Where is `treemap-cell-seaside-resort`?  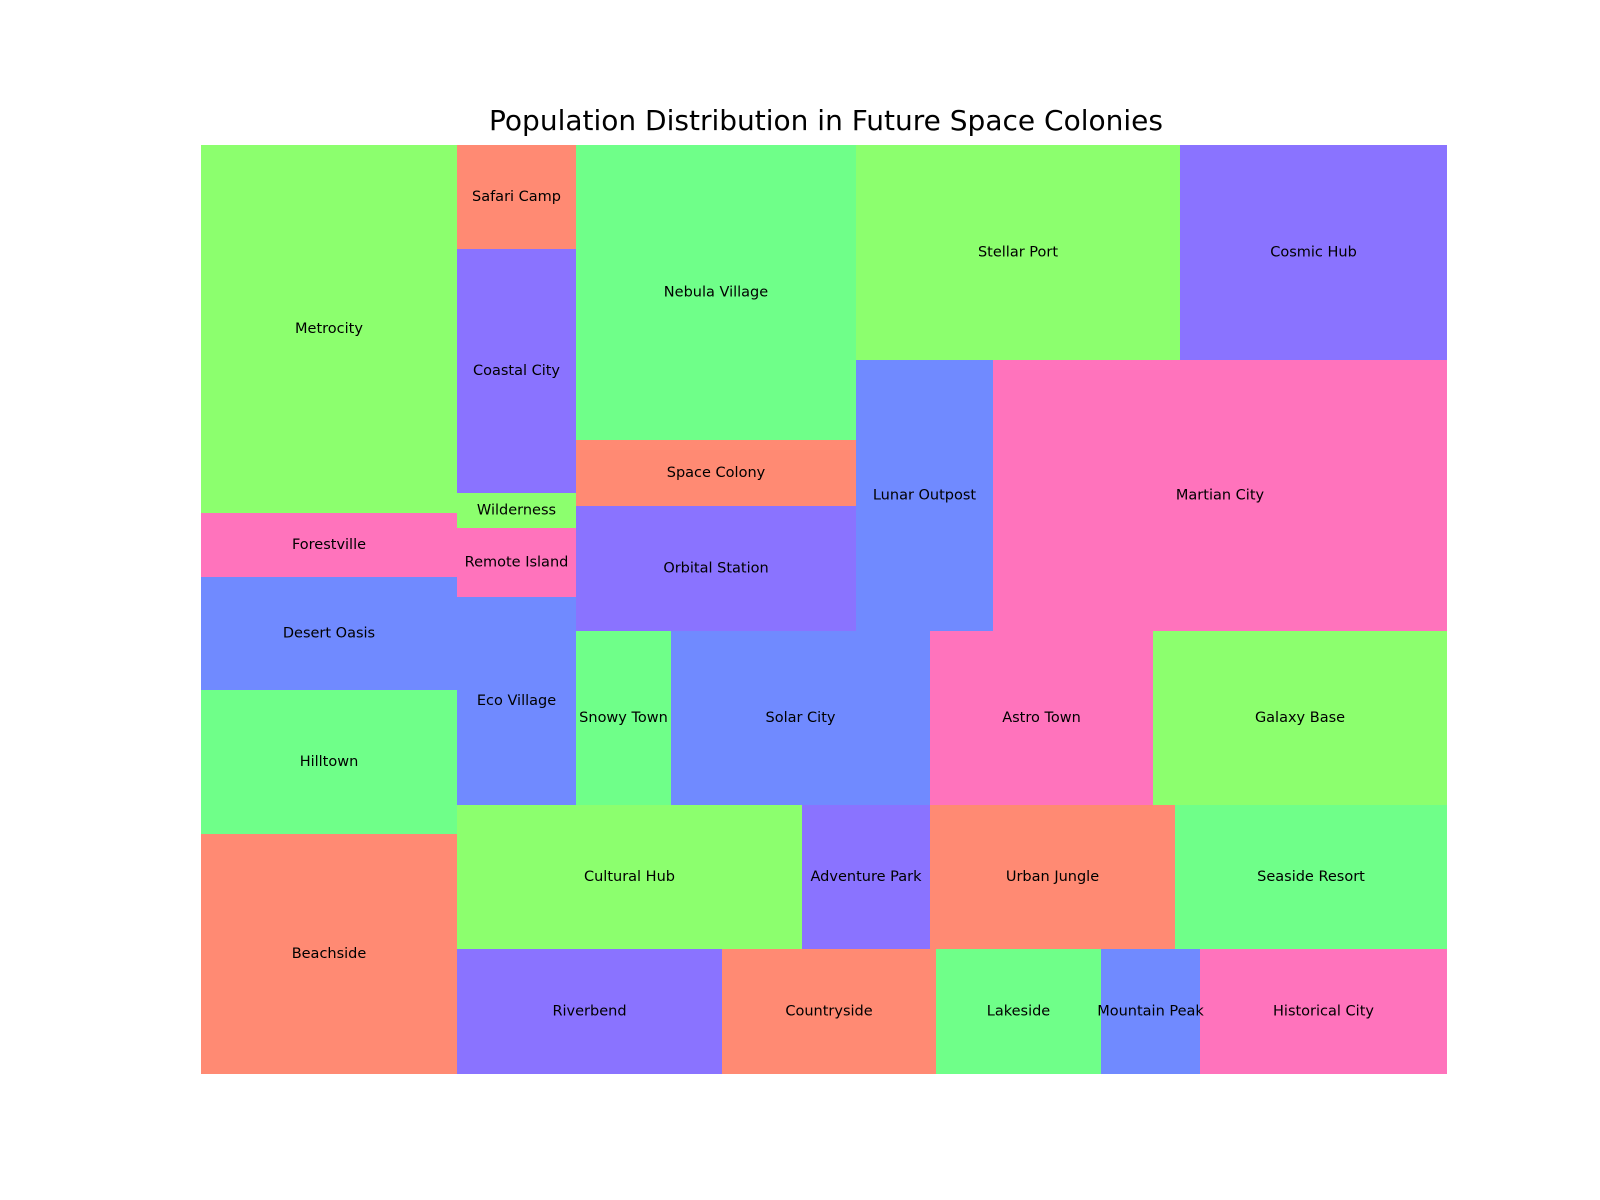 treemap-cell-seaside-resort is located at coordinates (1311, 877).